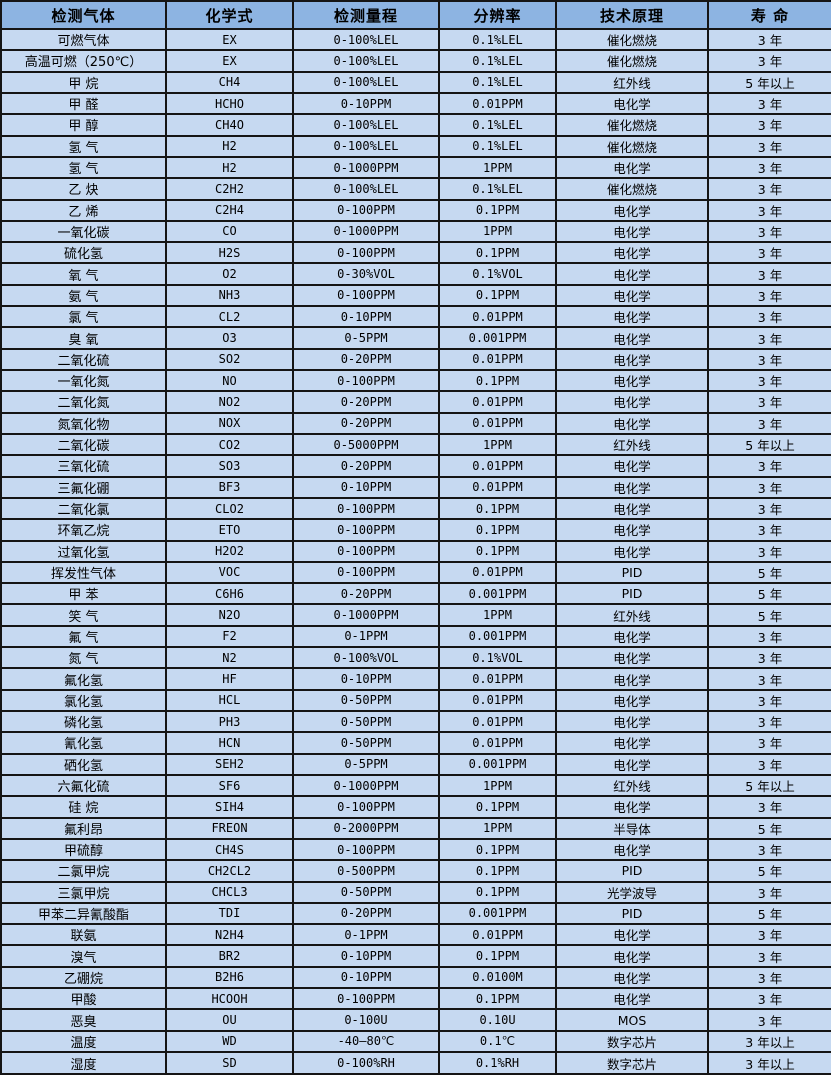 This screenshot has height=1075, width=831. I want to click on chemical-formula-cell: FREON, so click(229, 828).